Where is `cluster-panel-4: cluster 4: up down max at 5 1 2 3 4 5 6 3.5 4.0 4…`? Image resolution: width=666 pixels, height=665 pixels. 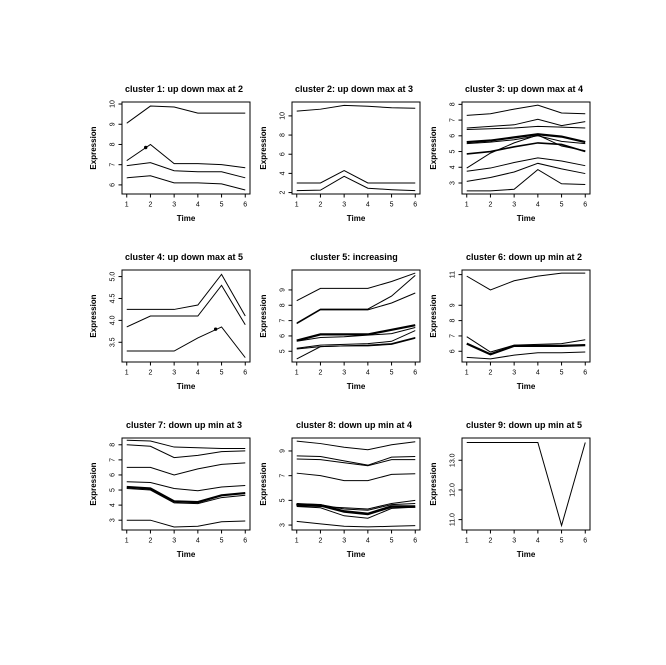 cluster-panel-4: cluster 4: up down max at 5 1 2 3 4 5 6 3.5 4.0 4… is located at coordinates (171, 334).